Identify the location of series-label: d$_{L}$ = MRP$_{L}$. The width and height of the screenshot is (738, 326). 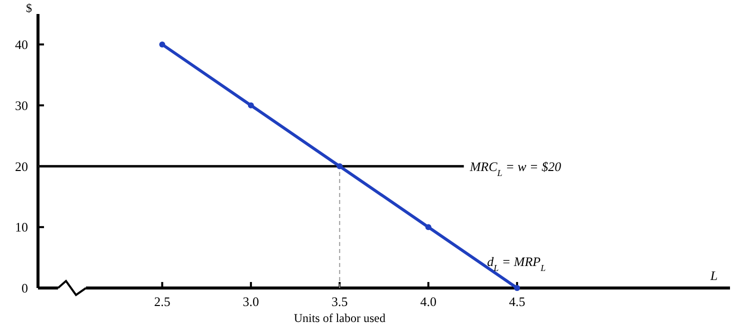
(516, 263).